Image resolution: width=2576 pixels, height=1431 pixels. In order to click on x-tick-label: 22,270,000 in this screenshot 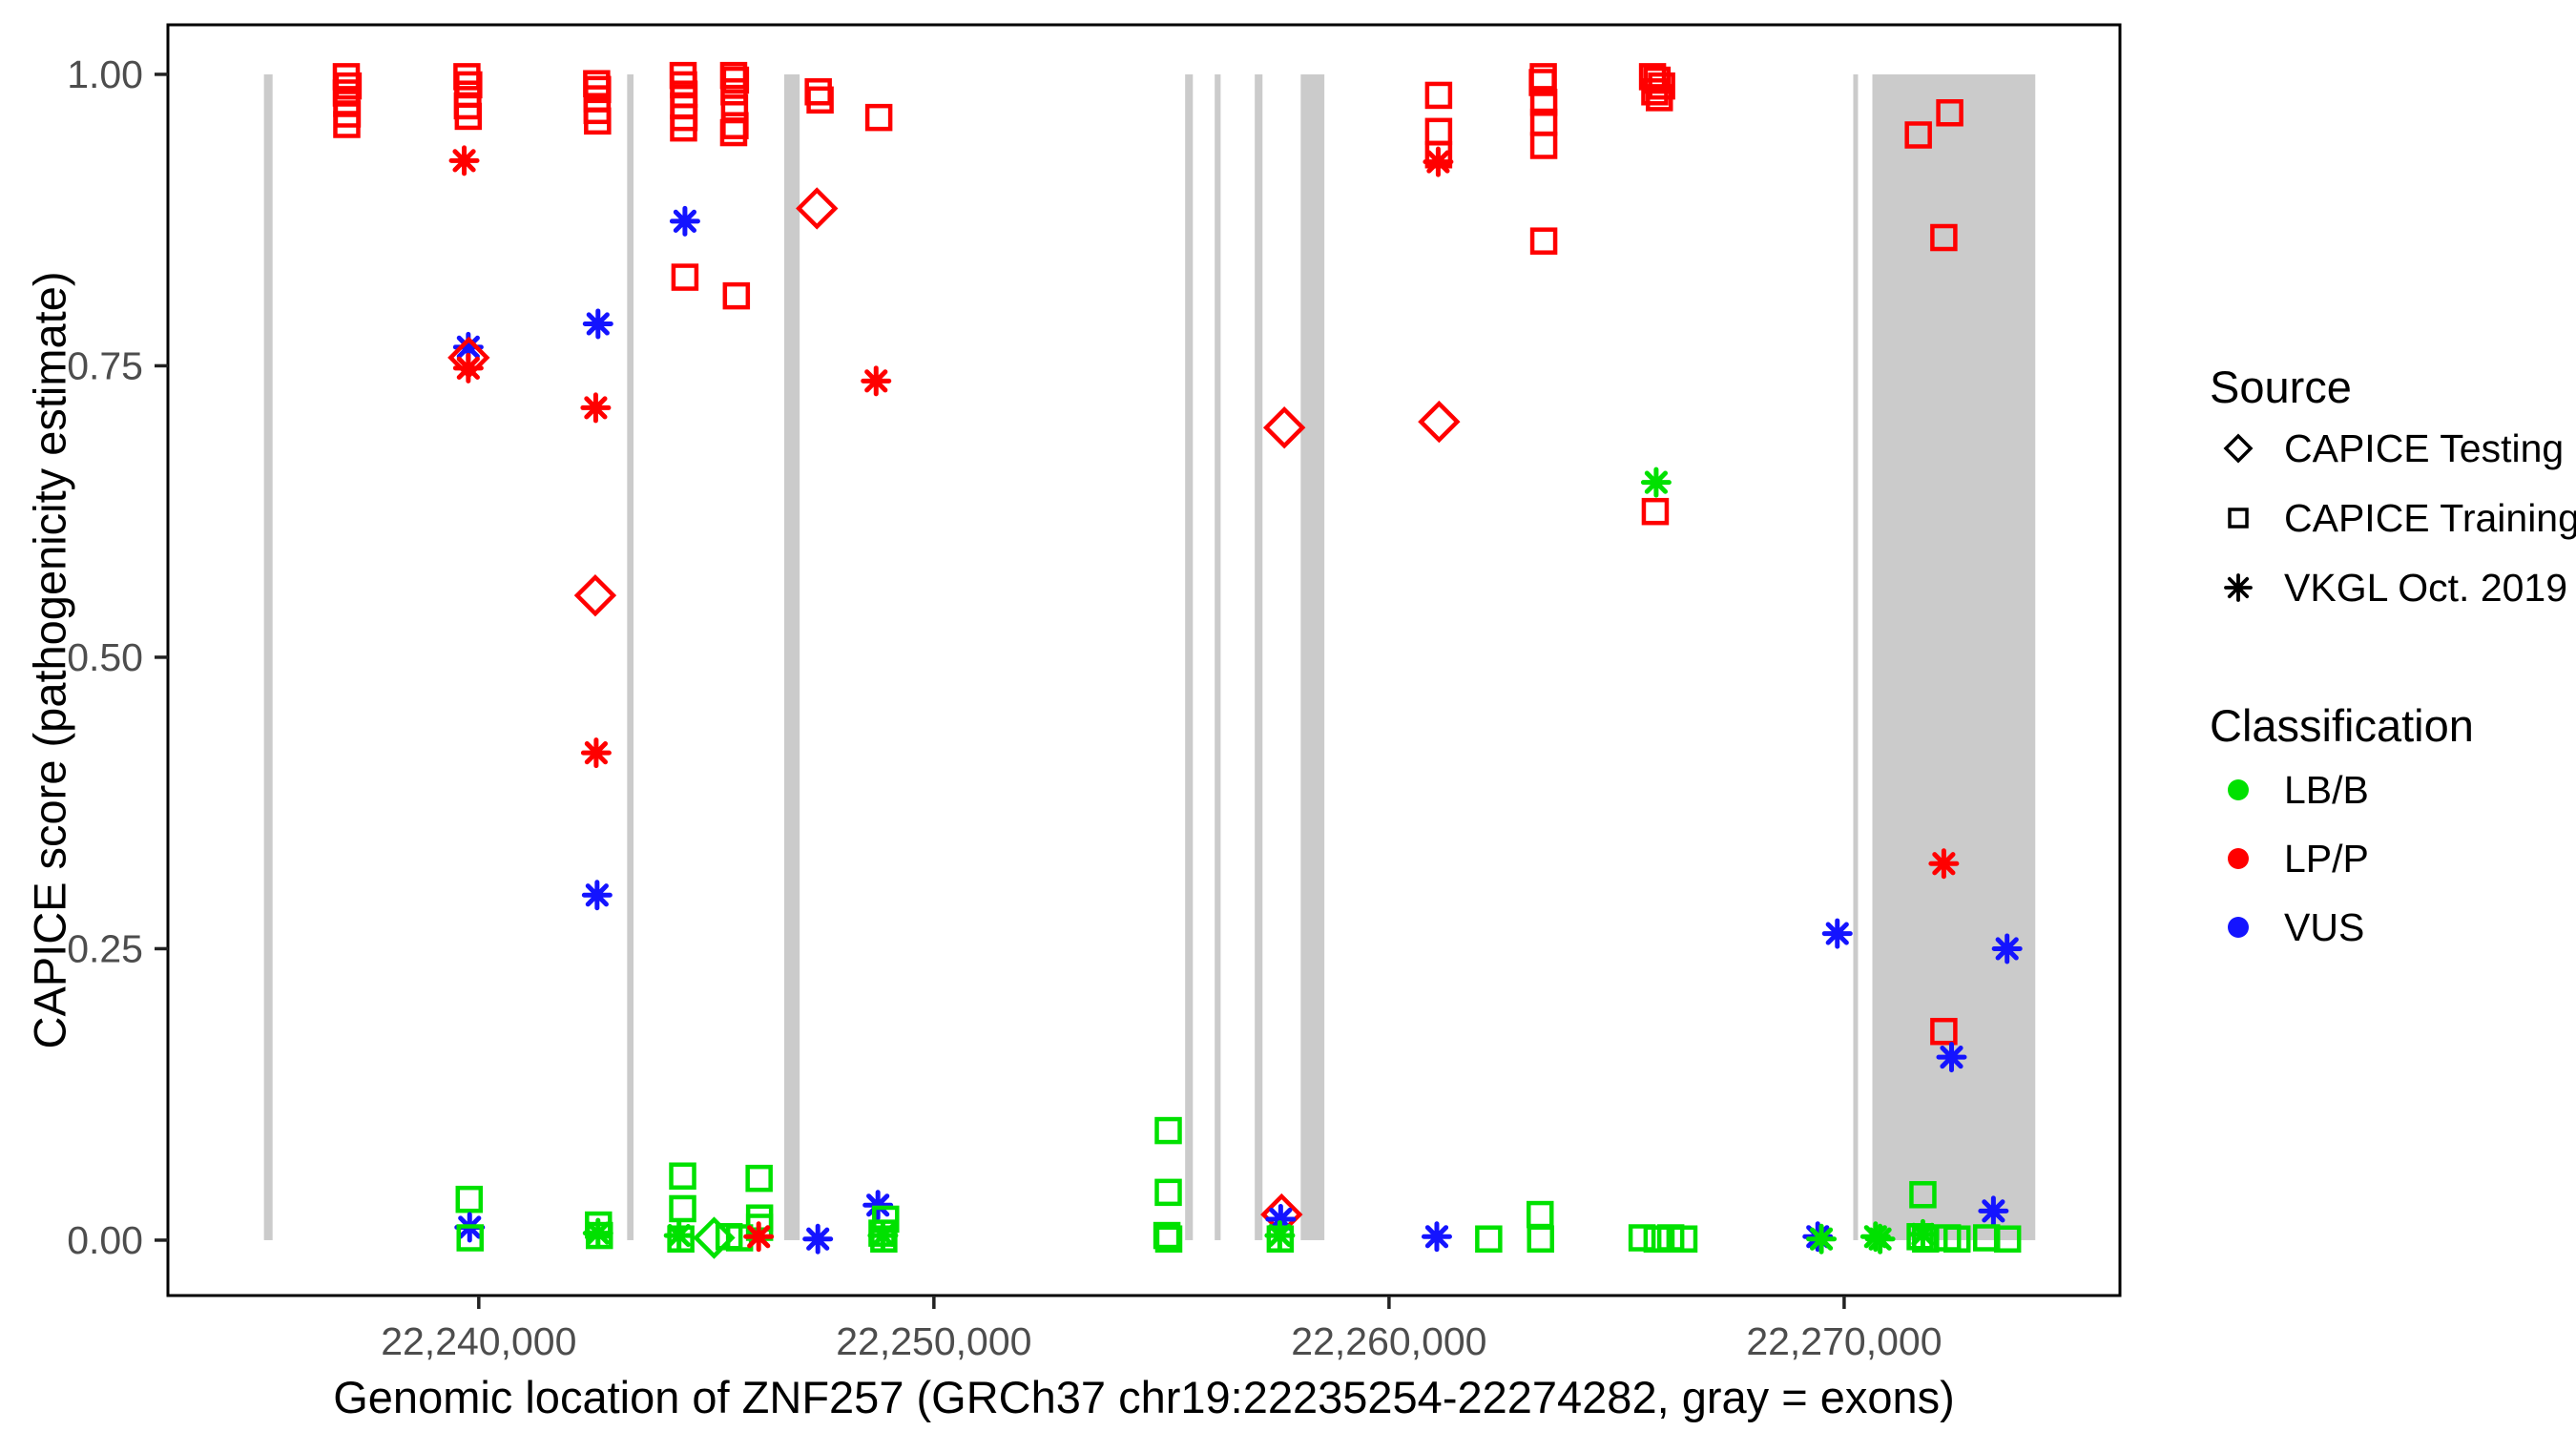, I will do `click(1844, 1341)`.